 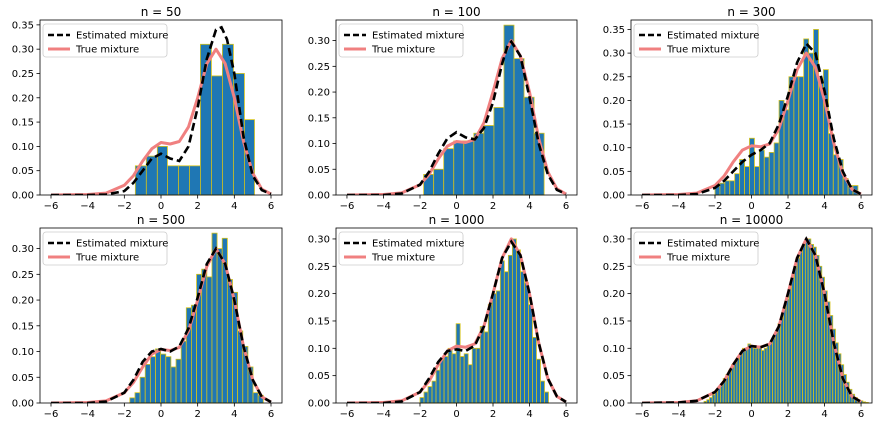 What do you see at coordinates (751, 414) in the screenshot?
I see `x-tick-label: 0` at bounding box center [751, 414].